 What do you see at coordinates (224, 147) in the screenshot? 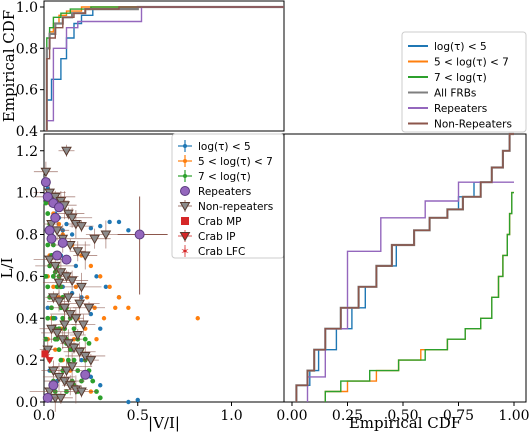
I see `scatter-legend-label: log(τ) < 5` at bounding box center [224, 147].